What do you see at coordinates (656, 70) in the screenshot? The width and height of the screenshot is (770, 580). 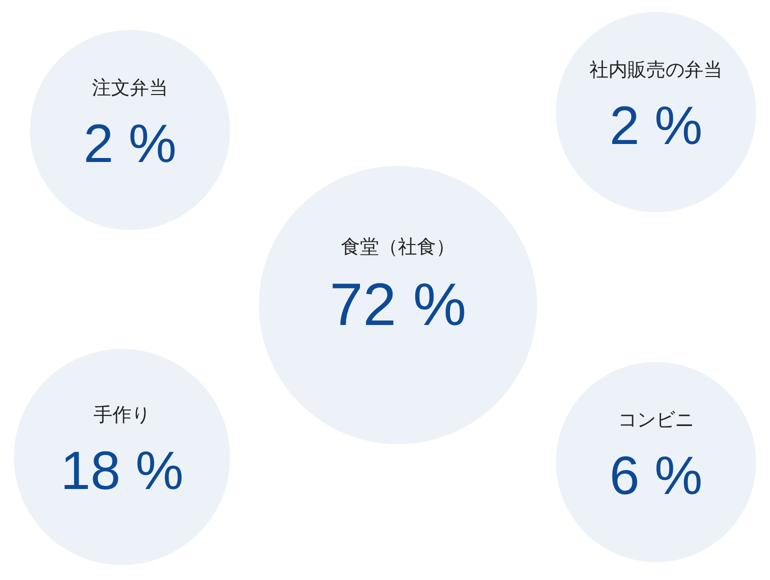 I see `category-label: 社内販売の弁当` at bounding box center [656, 70].